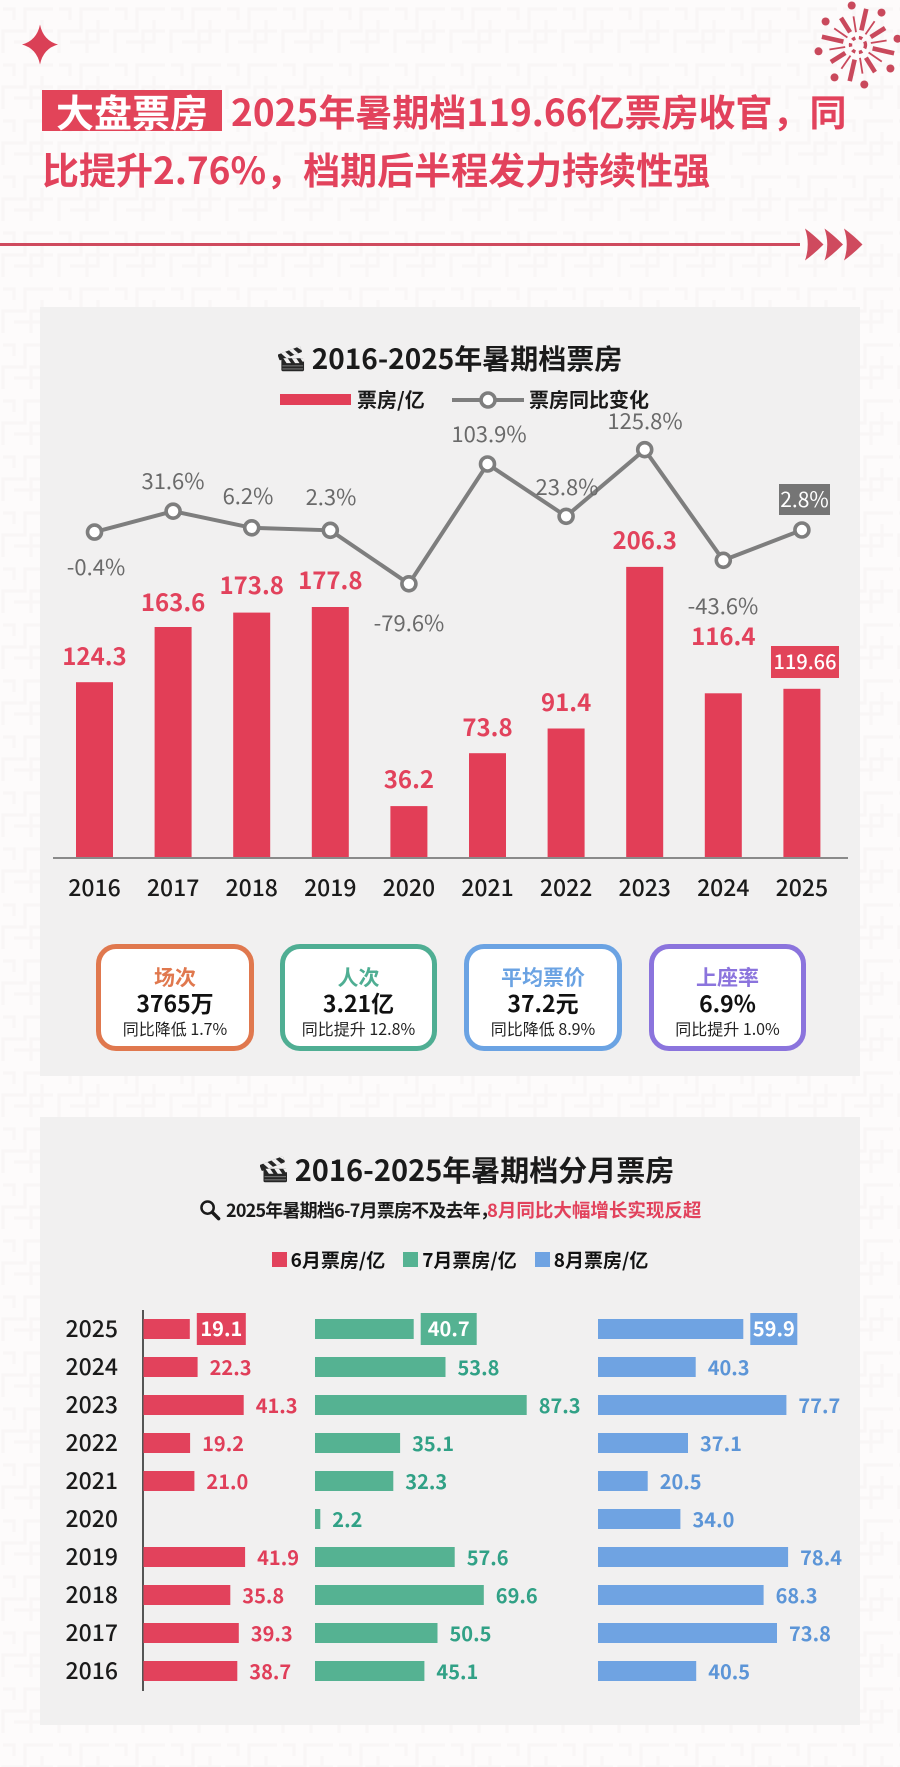 This screenshot has height=1767, width=900. I want to click on svg-text: 35.1, so click(433, 1442).